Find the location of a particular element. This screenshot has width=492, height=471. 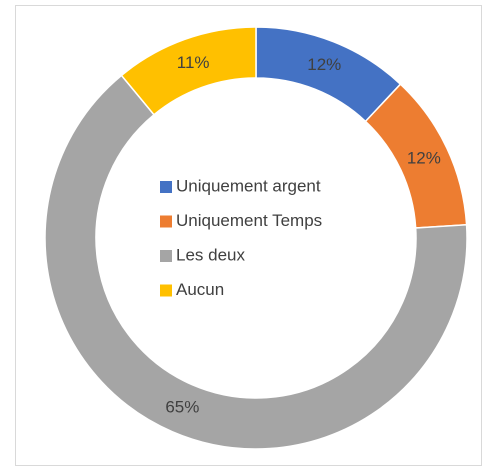

donut-segment is located at coordinates (188, 71).